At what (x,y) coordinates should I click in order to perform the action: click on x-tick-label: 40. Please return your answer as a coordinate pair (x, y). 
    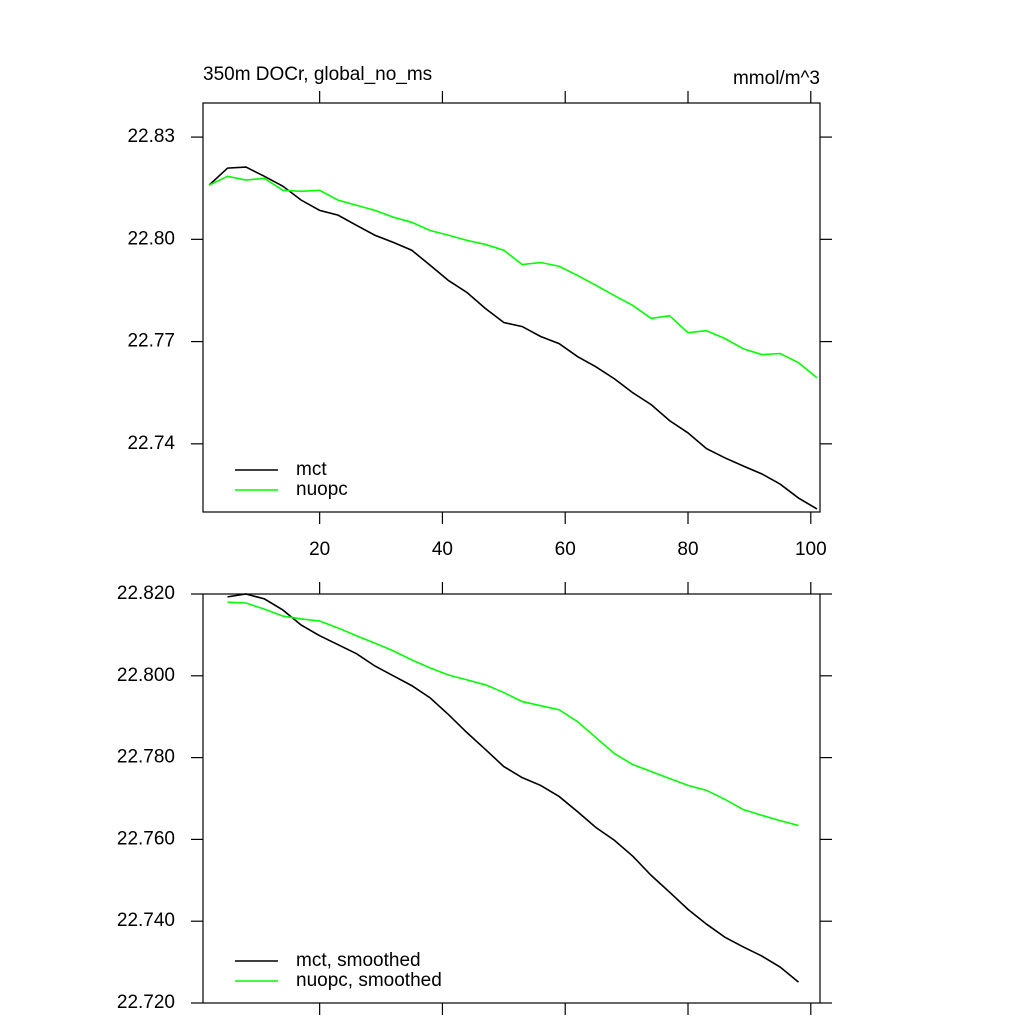
    Looking at the image, I should click on (442, 549).